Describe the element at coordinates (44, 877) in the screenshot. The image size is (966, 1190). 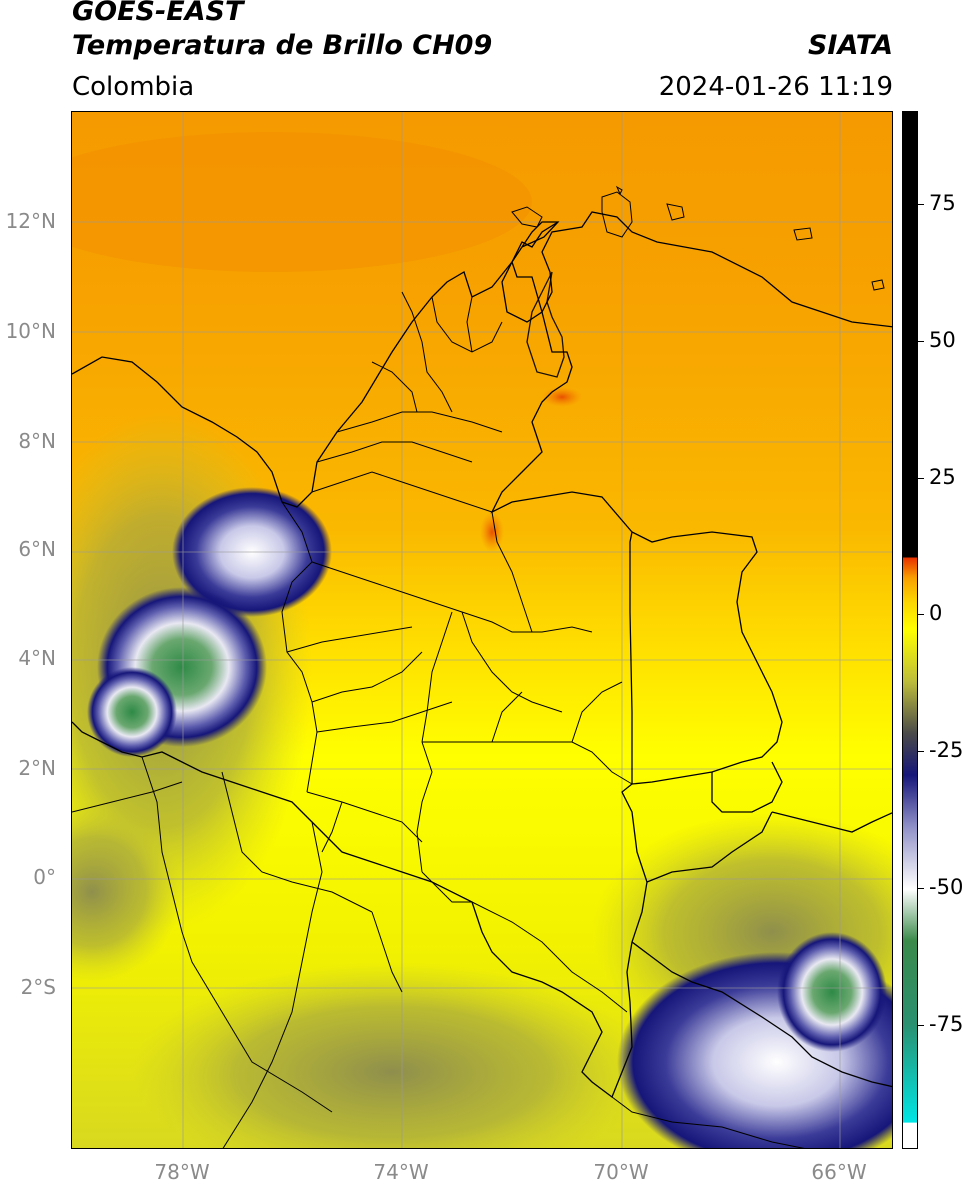
I see `lat-label-0: 0°` at that location.